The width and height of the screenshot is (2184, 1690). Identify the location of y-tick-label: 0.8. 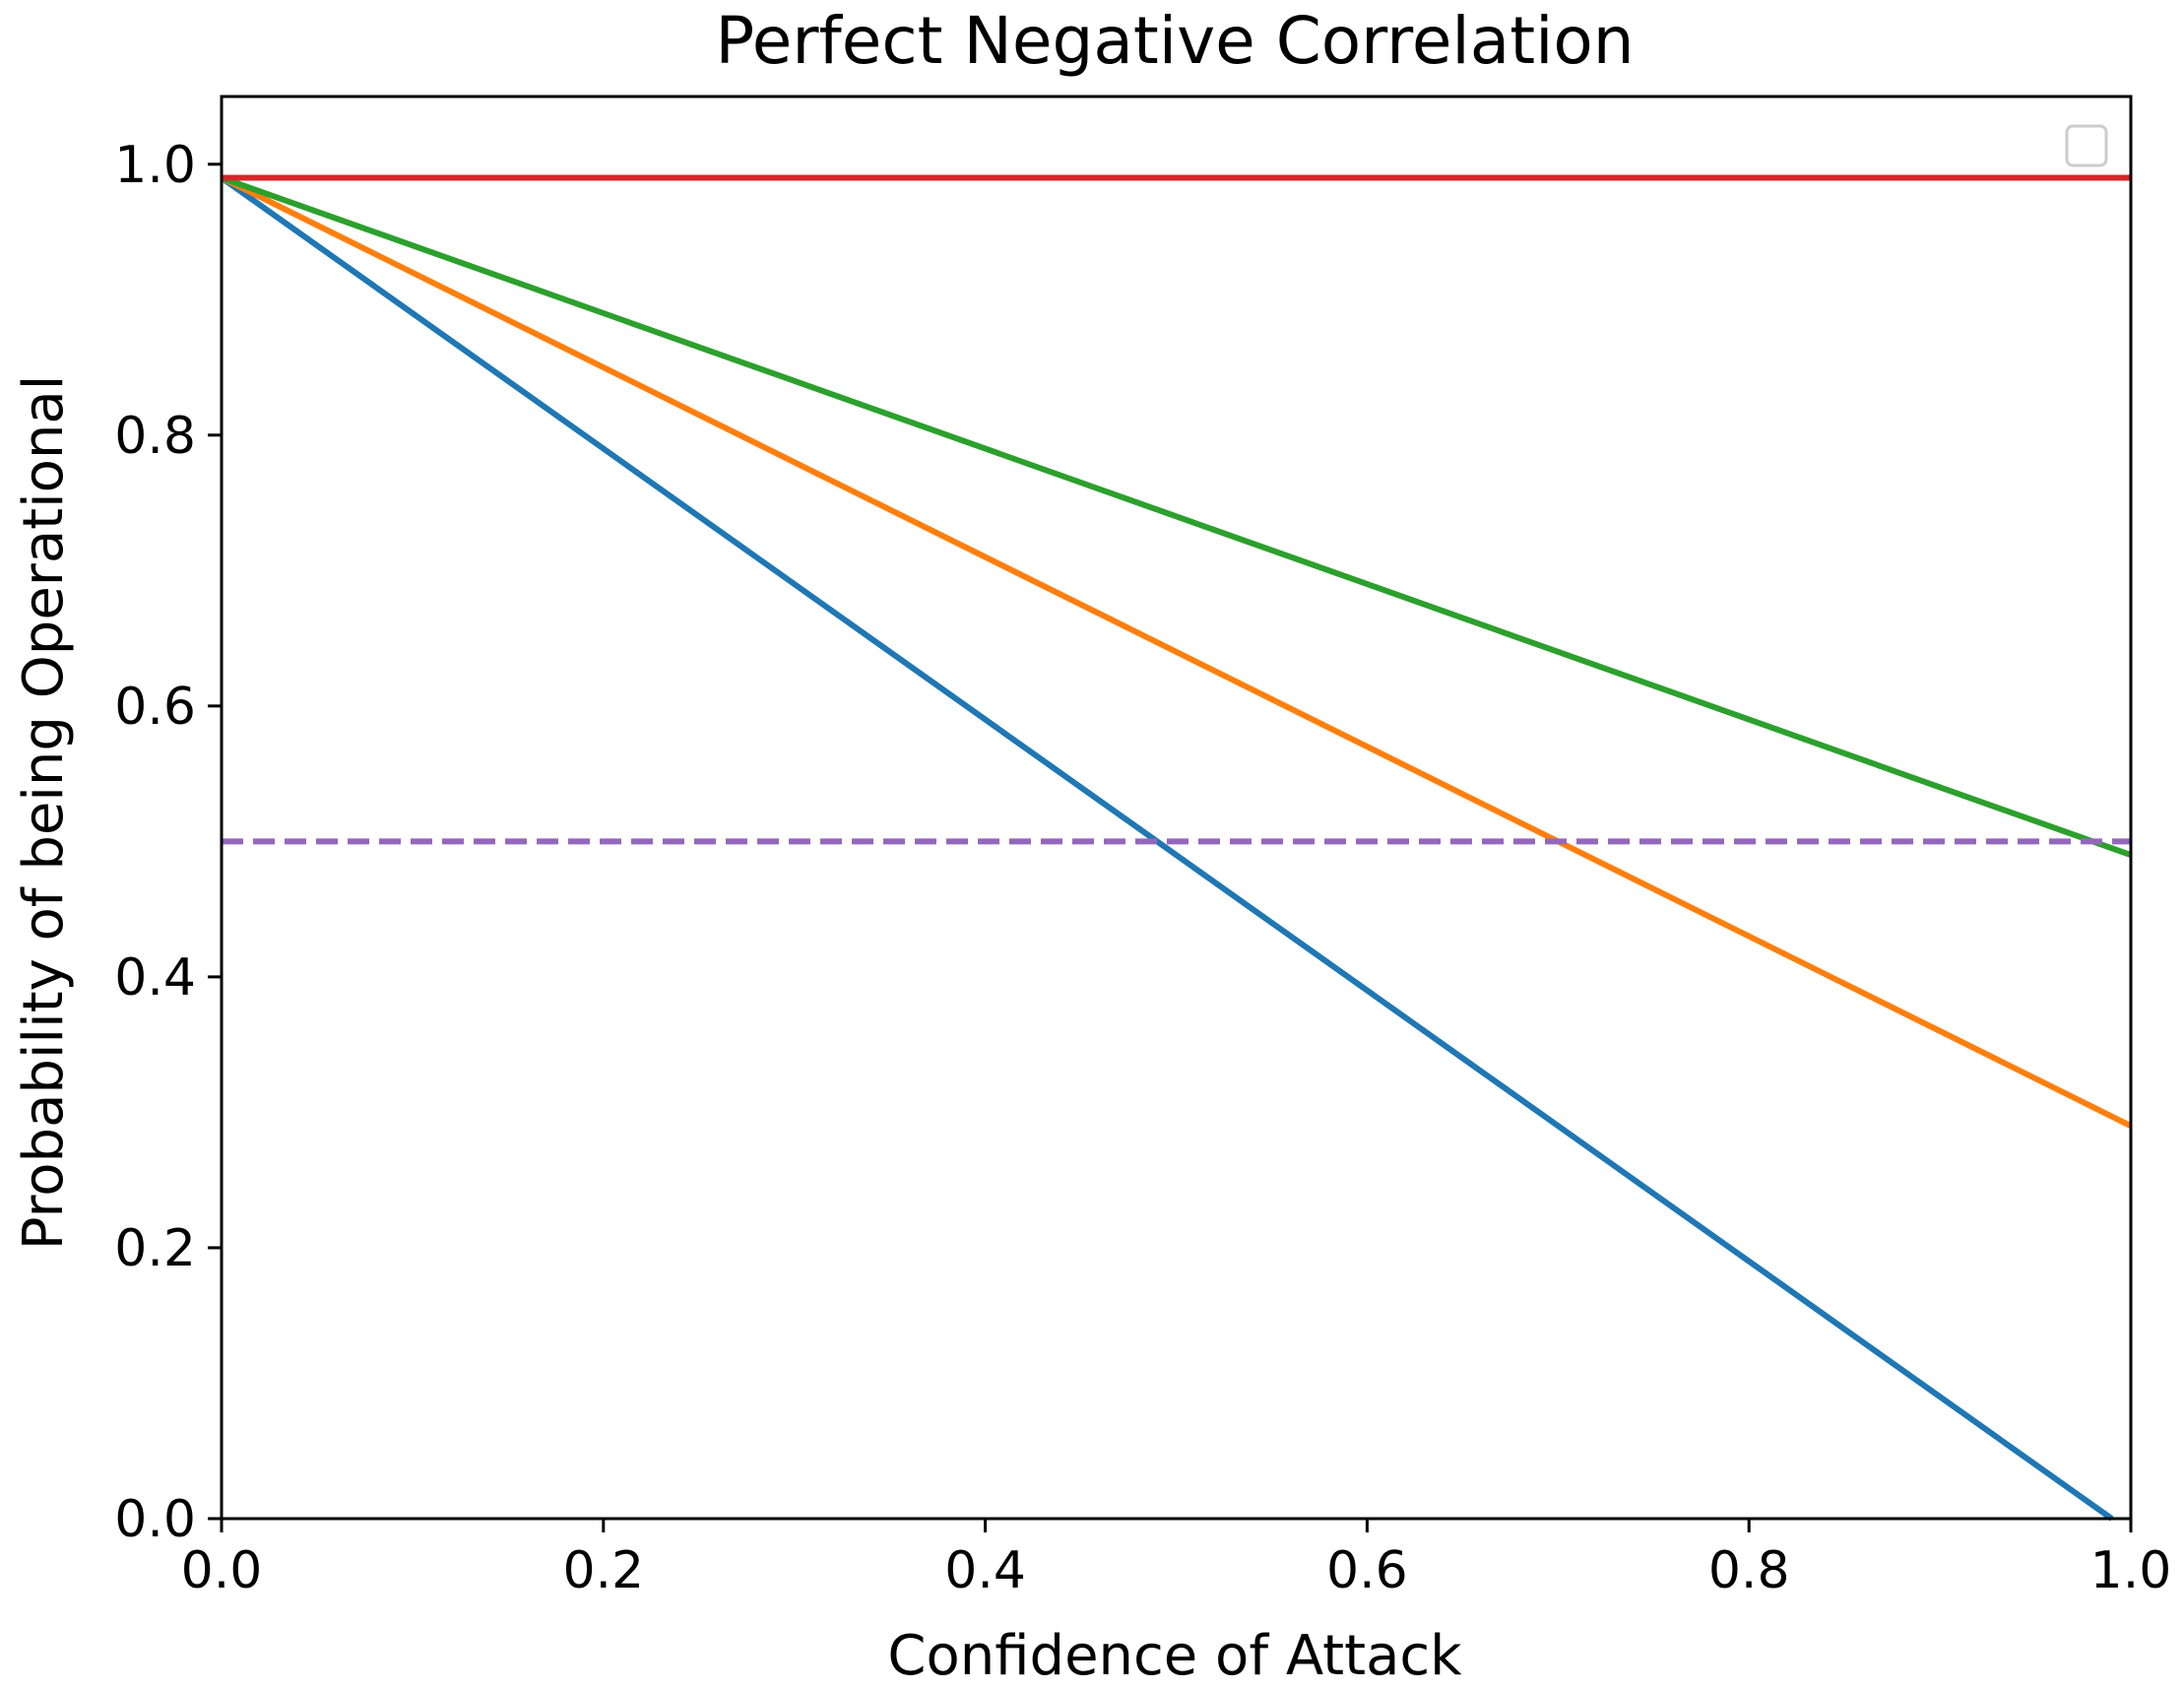
(155, 436).